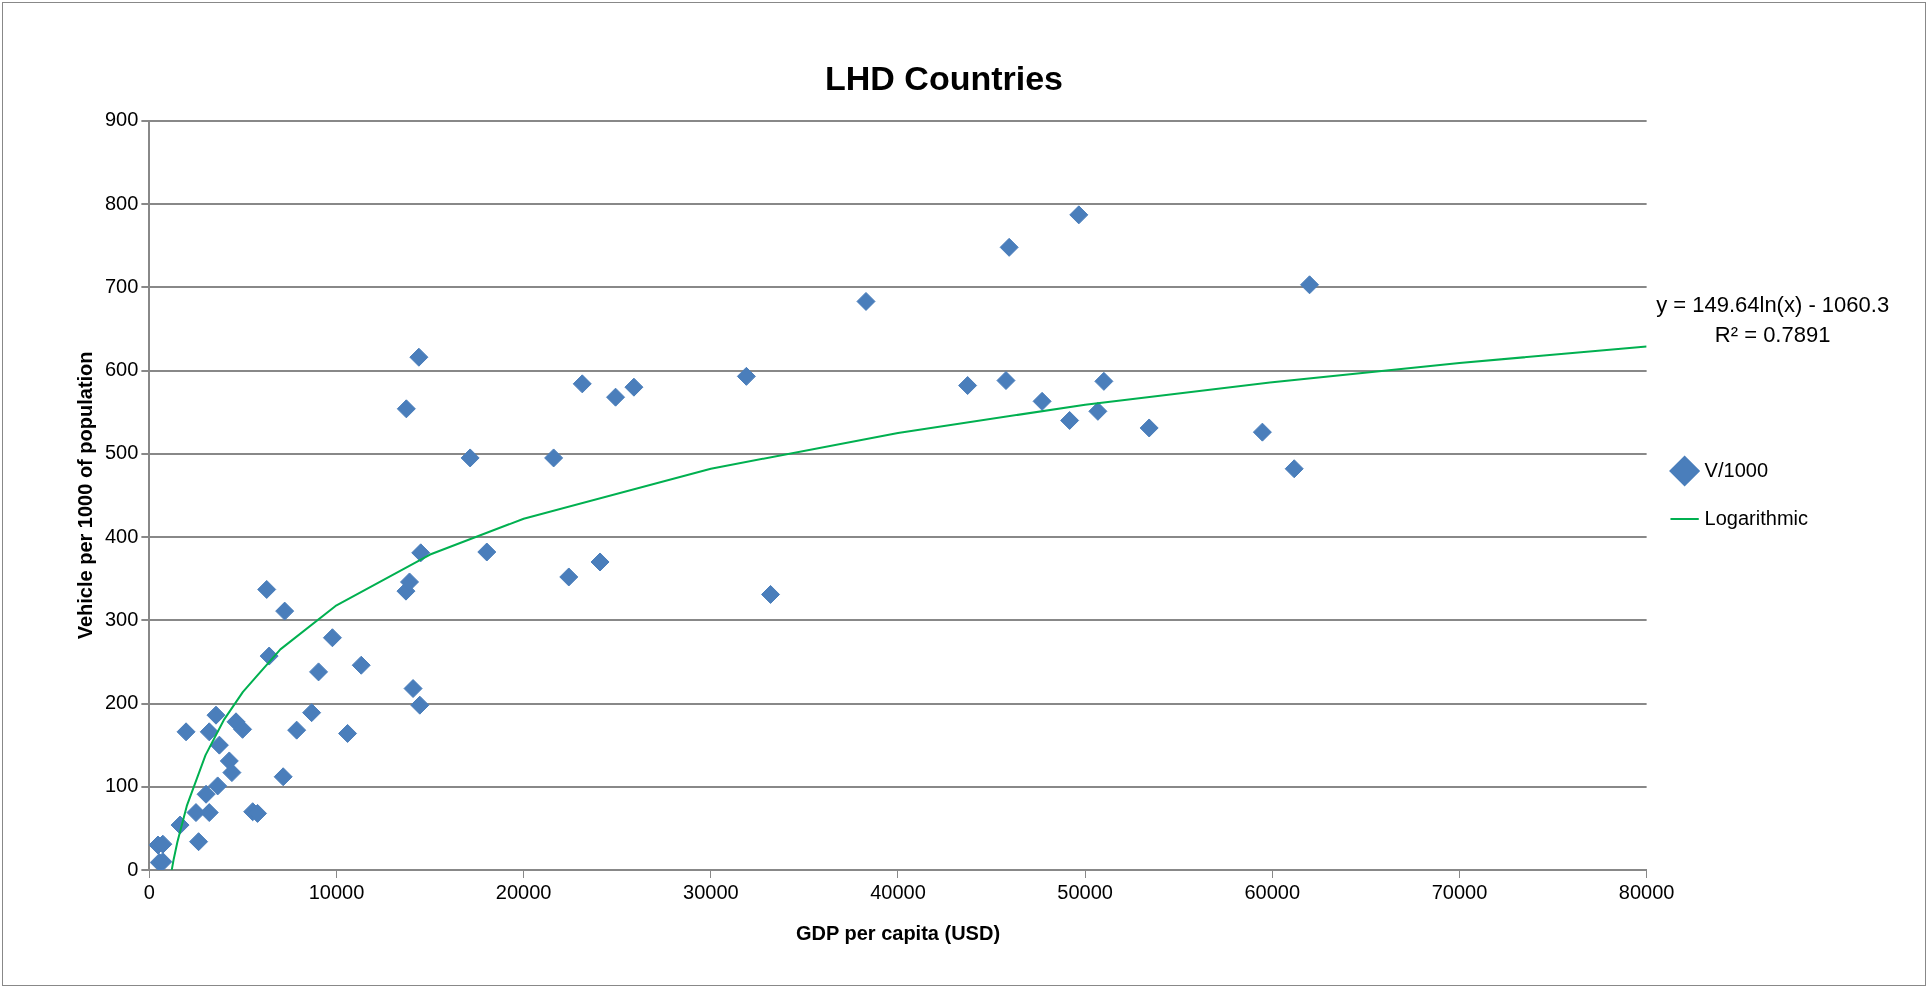 The width and height of the screenshot is (1930, 990). What do you see at coordinates (121, 452) in the screenshot?
I see `y-tick-label: 500` at bounding box center [121, 452].